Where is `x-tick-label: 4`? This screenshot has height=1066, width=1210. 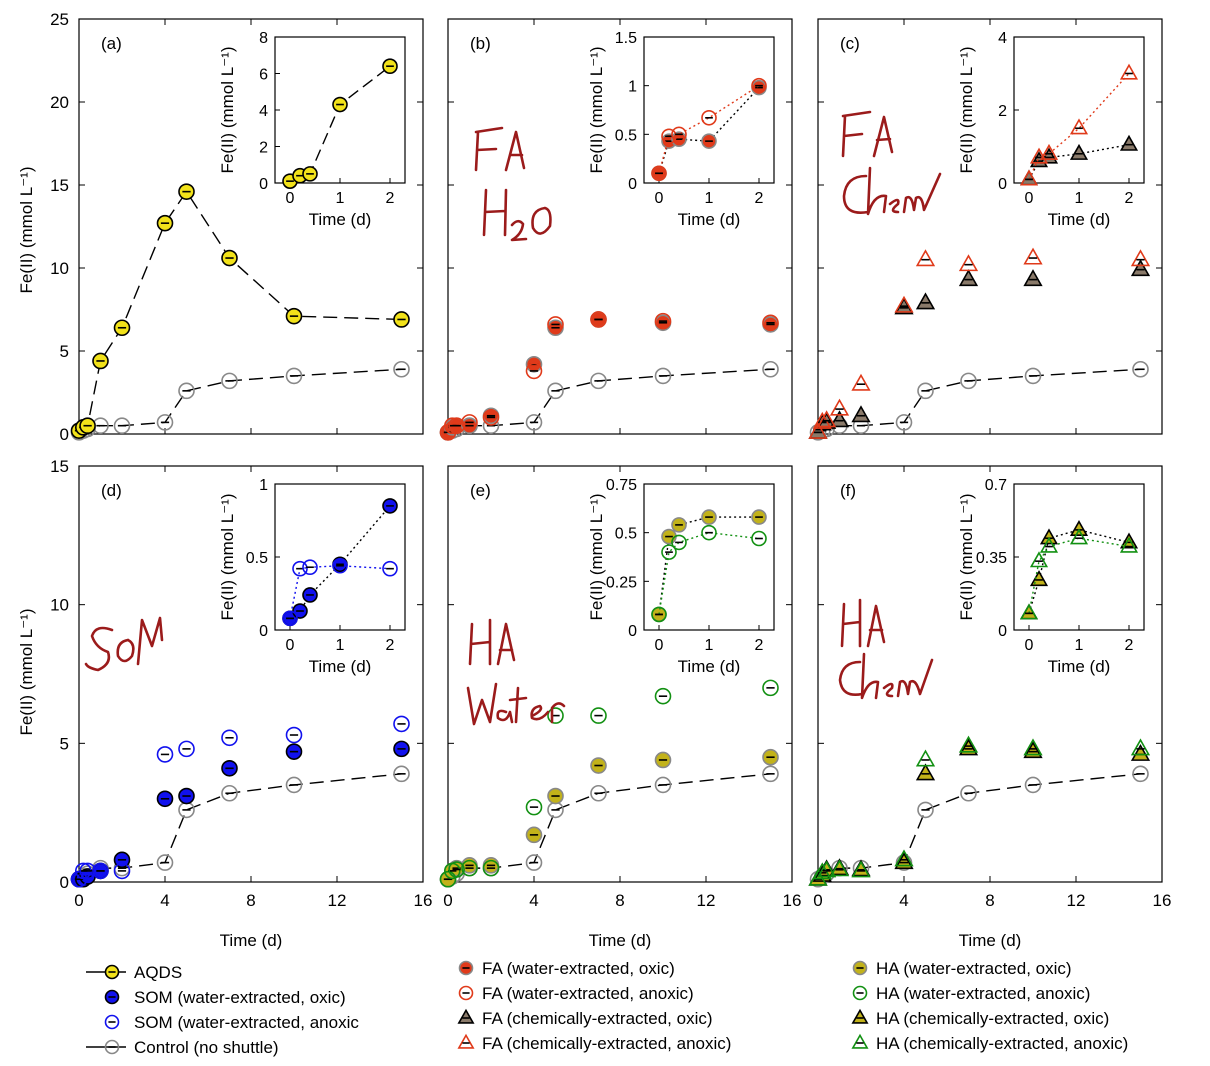 x-tick-label: 4 is located at coordinates (533, 900).